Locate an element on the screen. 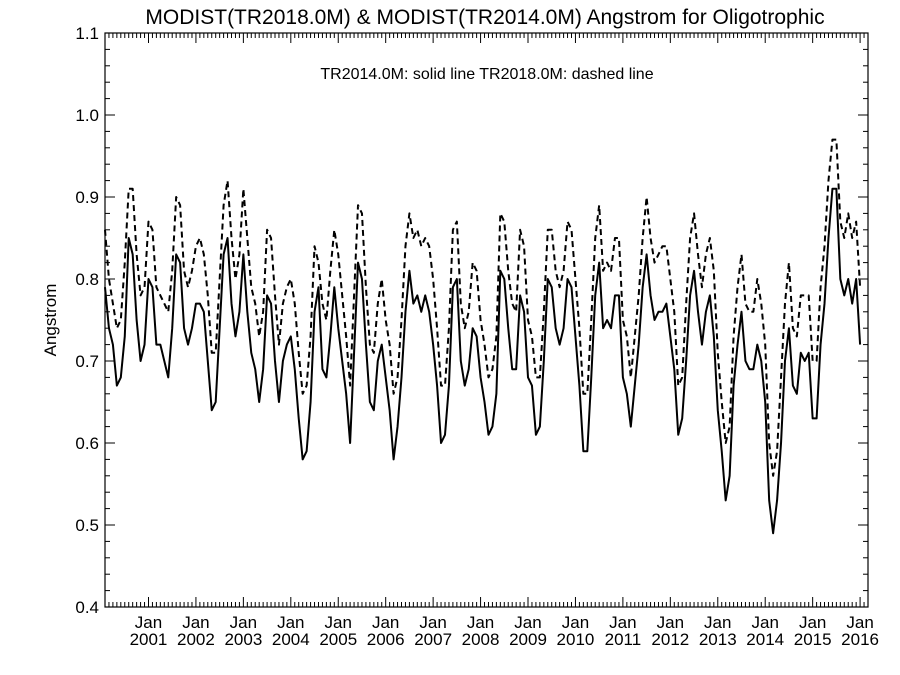 The height and width of the screenshot is (675, 900). y-tick-label: 0.6 is located at coordinates (87, 443).